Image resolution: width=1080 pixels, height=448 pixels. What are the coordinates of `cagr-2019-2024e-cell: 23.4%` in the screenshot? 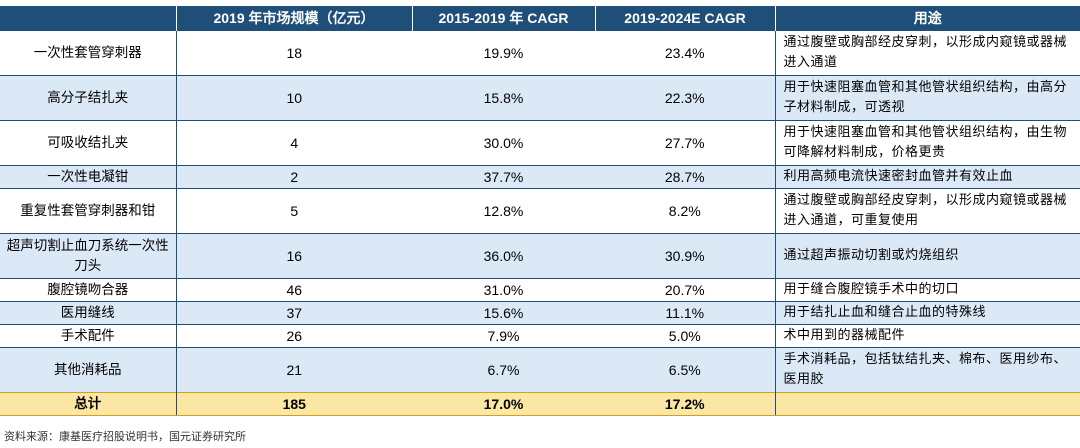 It's located at (685, 53).